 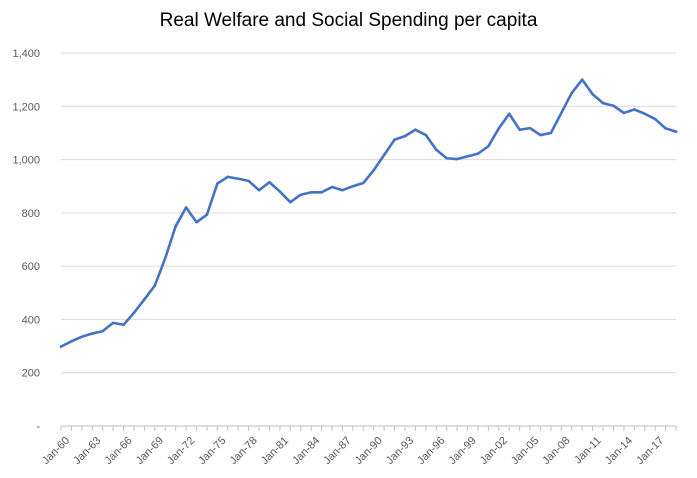 What do you see at coordinates (619, 451) in the screenshot?
I see `x-tick-label: Jan-14` at bounding box center [619, 451].